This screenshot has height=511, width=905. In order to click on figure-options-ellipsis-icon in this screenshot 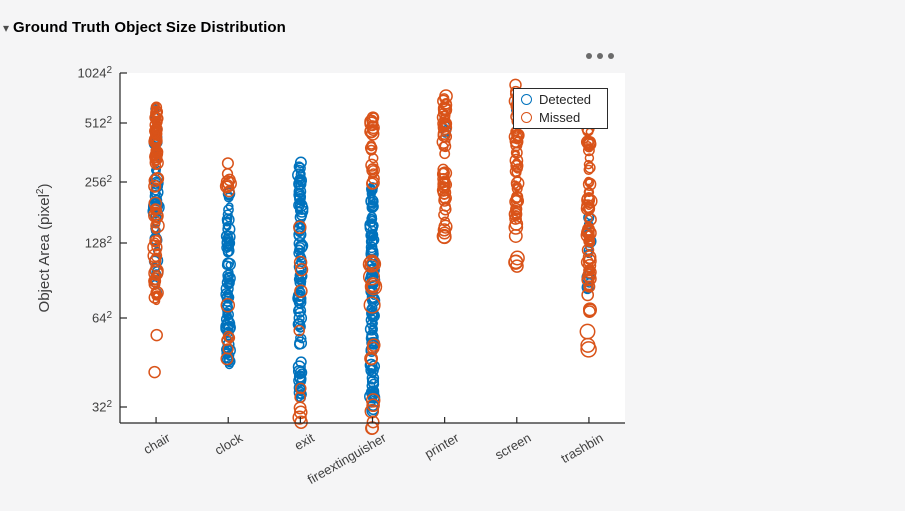, I will do `click(600, 56)`.